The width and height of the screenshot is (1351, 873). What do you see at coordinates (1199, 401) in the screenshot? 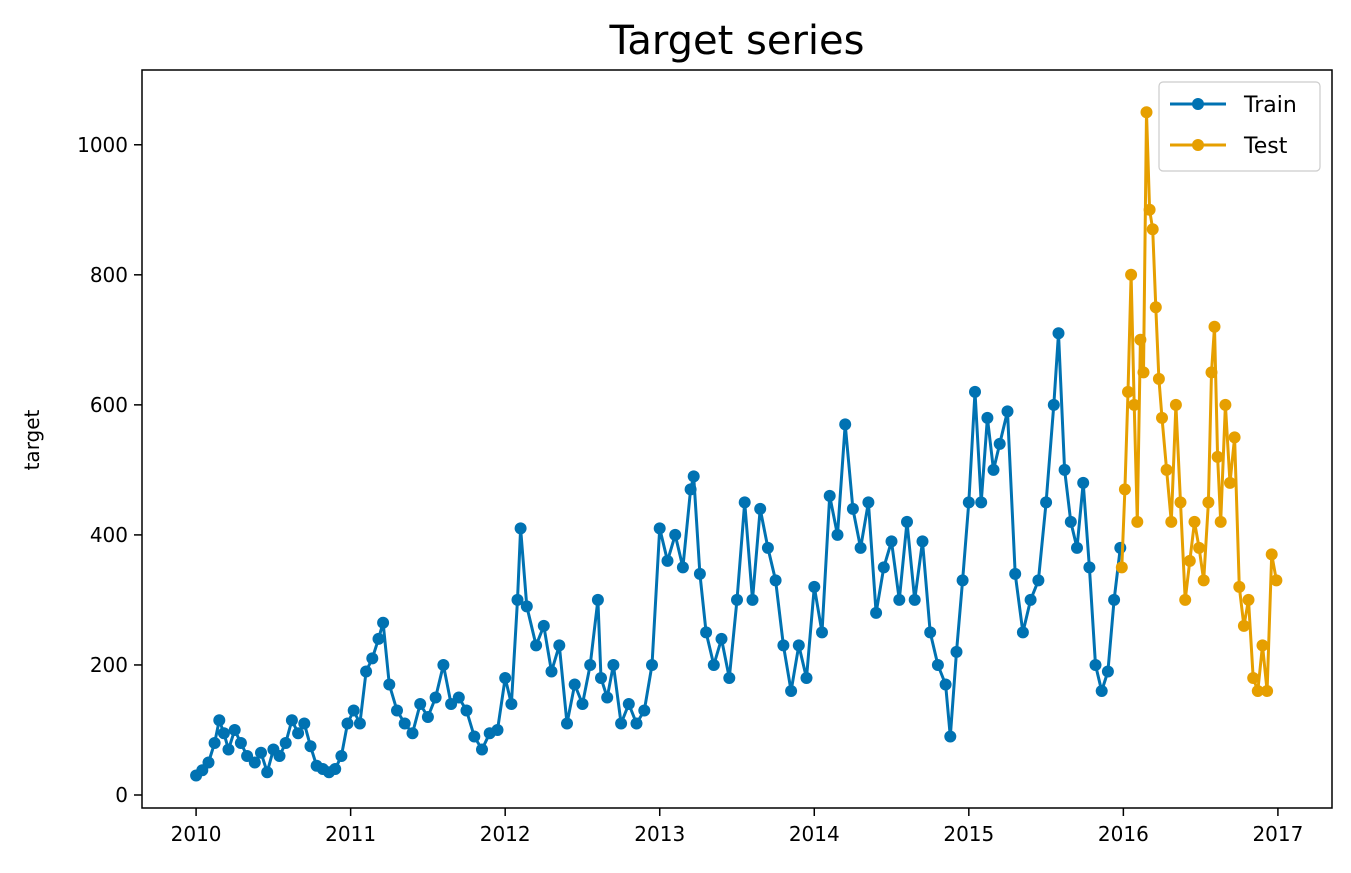
I see `series-line-test` at bounding box center [1199, 401].